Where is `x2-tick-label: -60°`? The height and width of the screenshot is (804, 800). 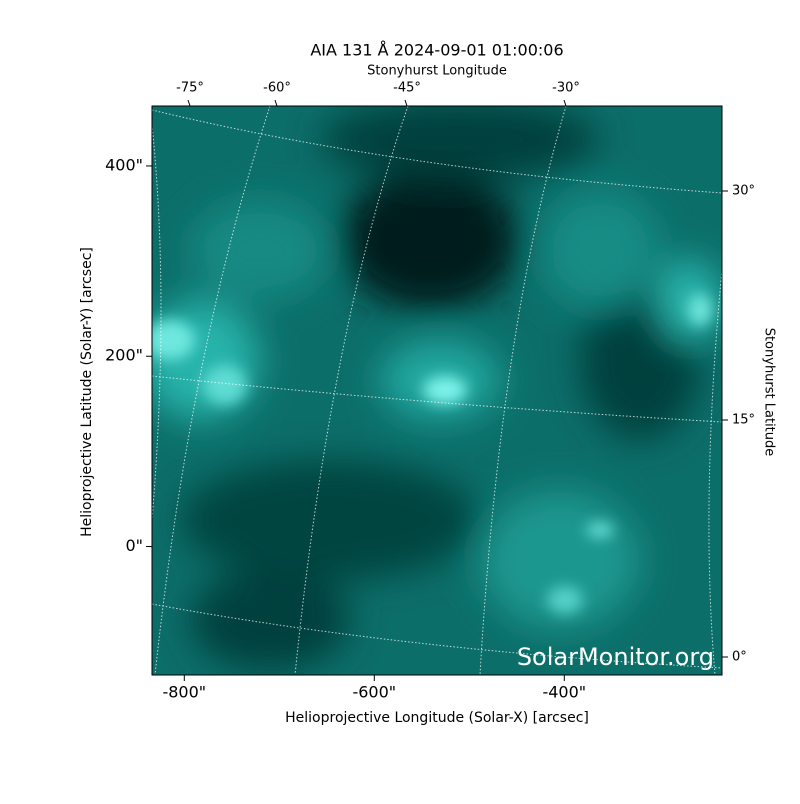 x2-tick-label: -60° is located at coordinates (277, 88).